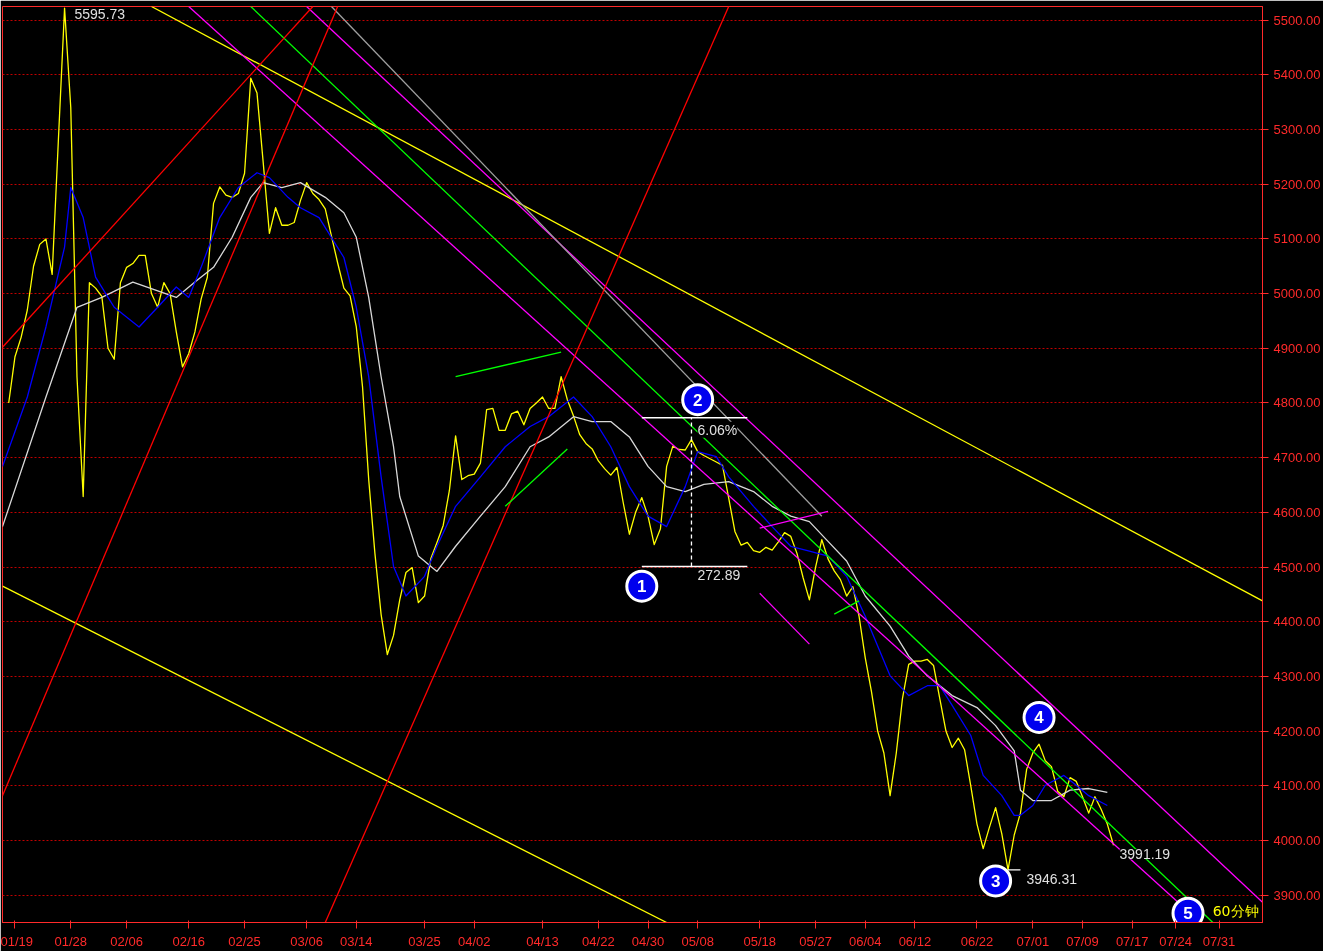  I want to click on x-tick-label: 04/02, so click(474, 941).